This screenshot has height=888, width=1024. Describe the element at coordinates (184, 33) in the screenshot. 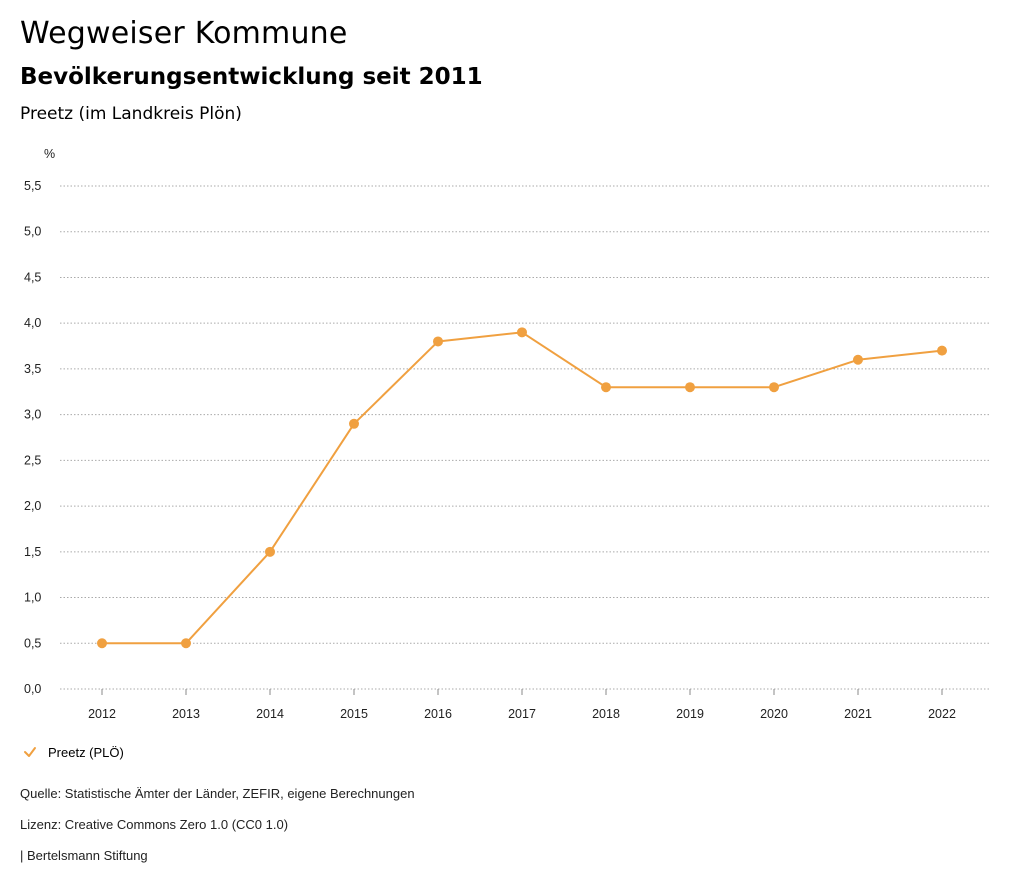

I see `page-title: Wegweiser Kommune` at that location.